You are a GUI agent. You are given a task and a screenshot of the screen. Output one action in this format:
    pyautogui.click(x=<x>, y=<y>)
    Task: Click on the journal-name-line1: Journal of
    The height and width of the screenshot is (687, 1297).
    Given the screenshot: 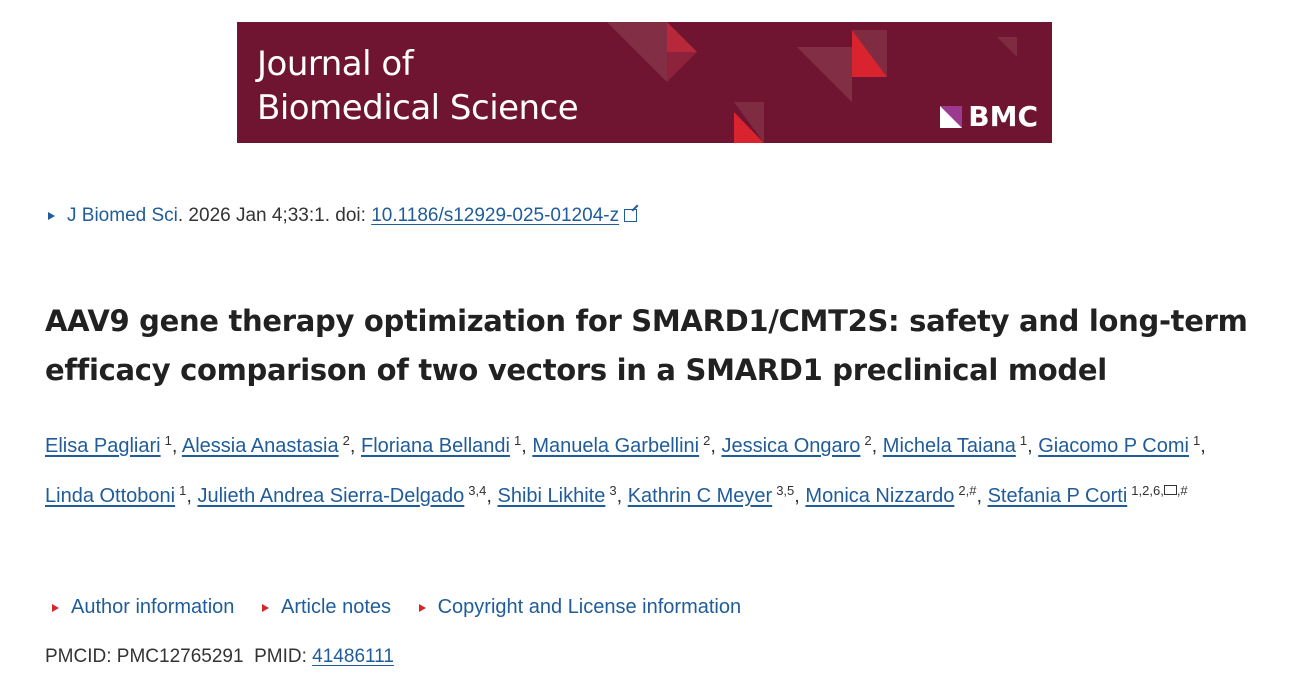 What is the action you would take?
    pyautogui.click(x=335, y=64)
    